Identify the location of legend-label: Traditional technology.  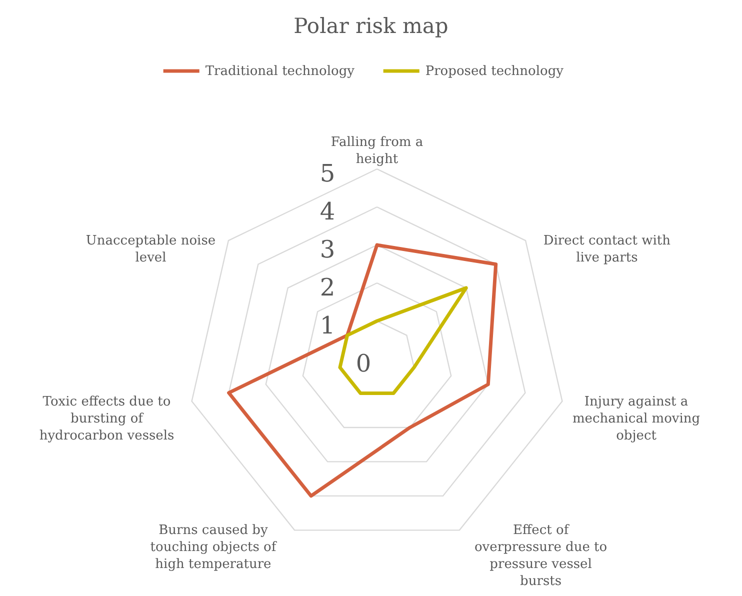
(280, 71).